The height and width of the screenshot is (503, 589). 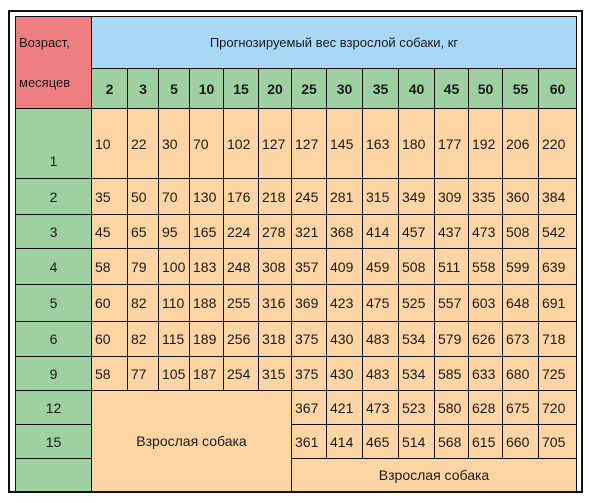 What do you see at coordinates (109, 88) in the screenshot?
I see `weight-column-header: 2` at bounding box center [109, 88].